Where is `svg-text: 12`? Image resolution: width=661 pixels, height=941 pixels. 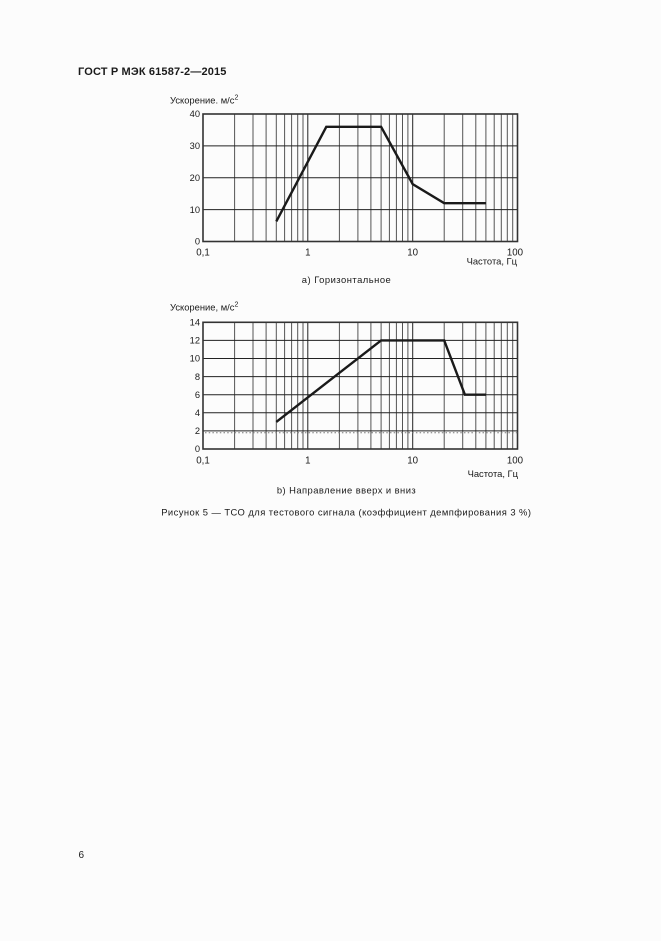
svg-text: 12 is located at coordinates (195, 341).